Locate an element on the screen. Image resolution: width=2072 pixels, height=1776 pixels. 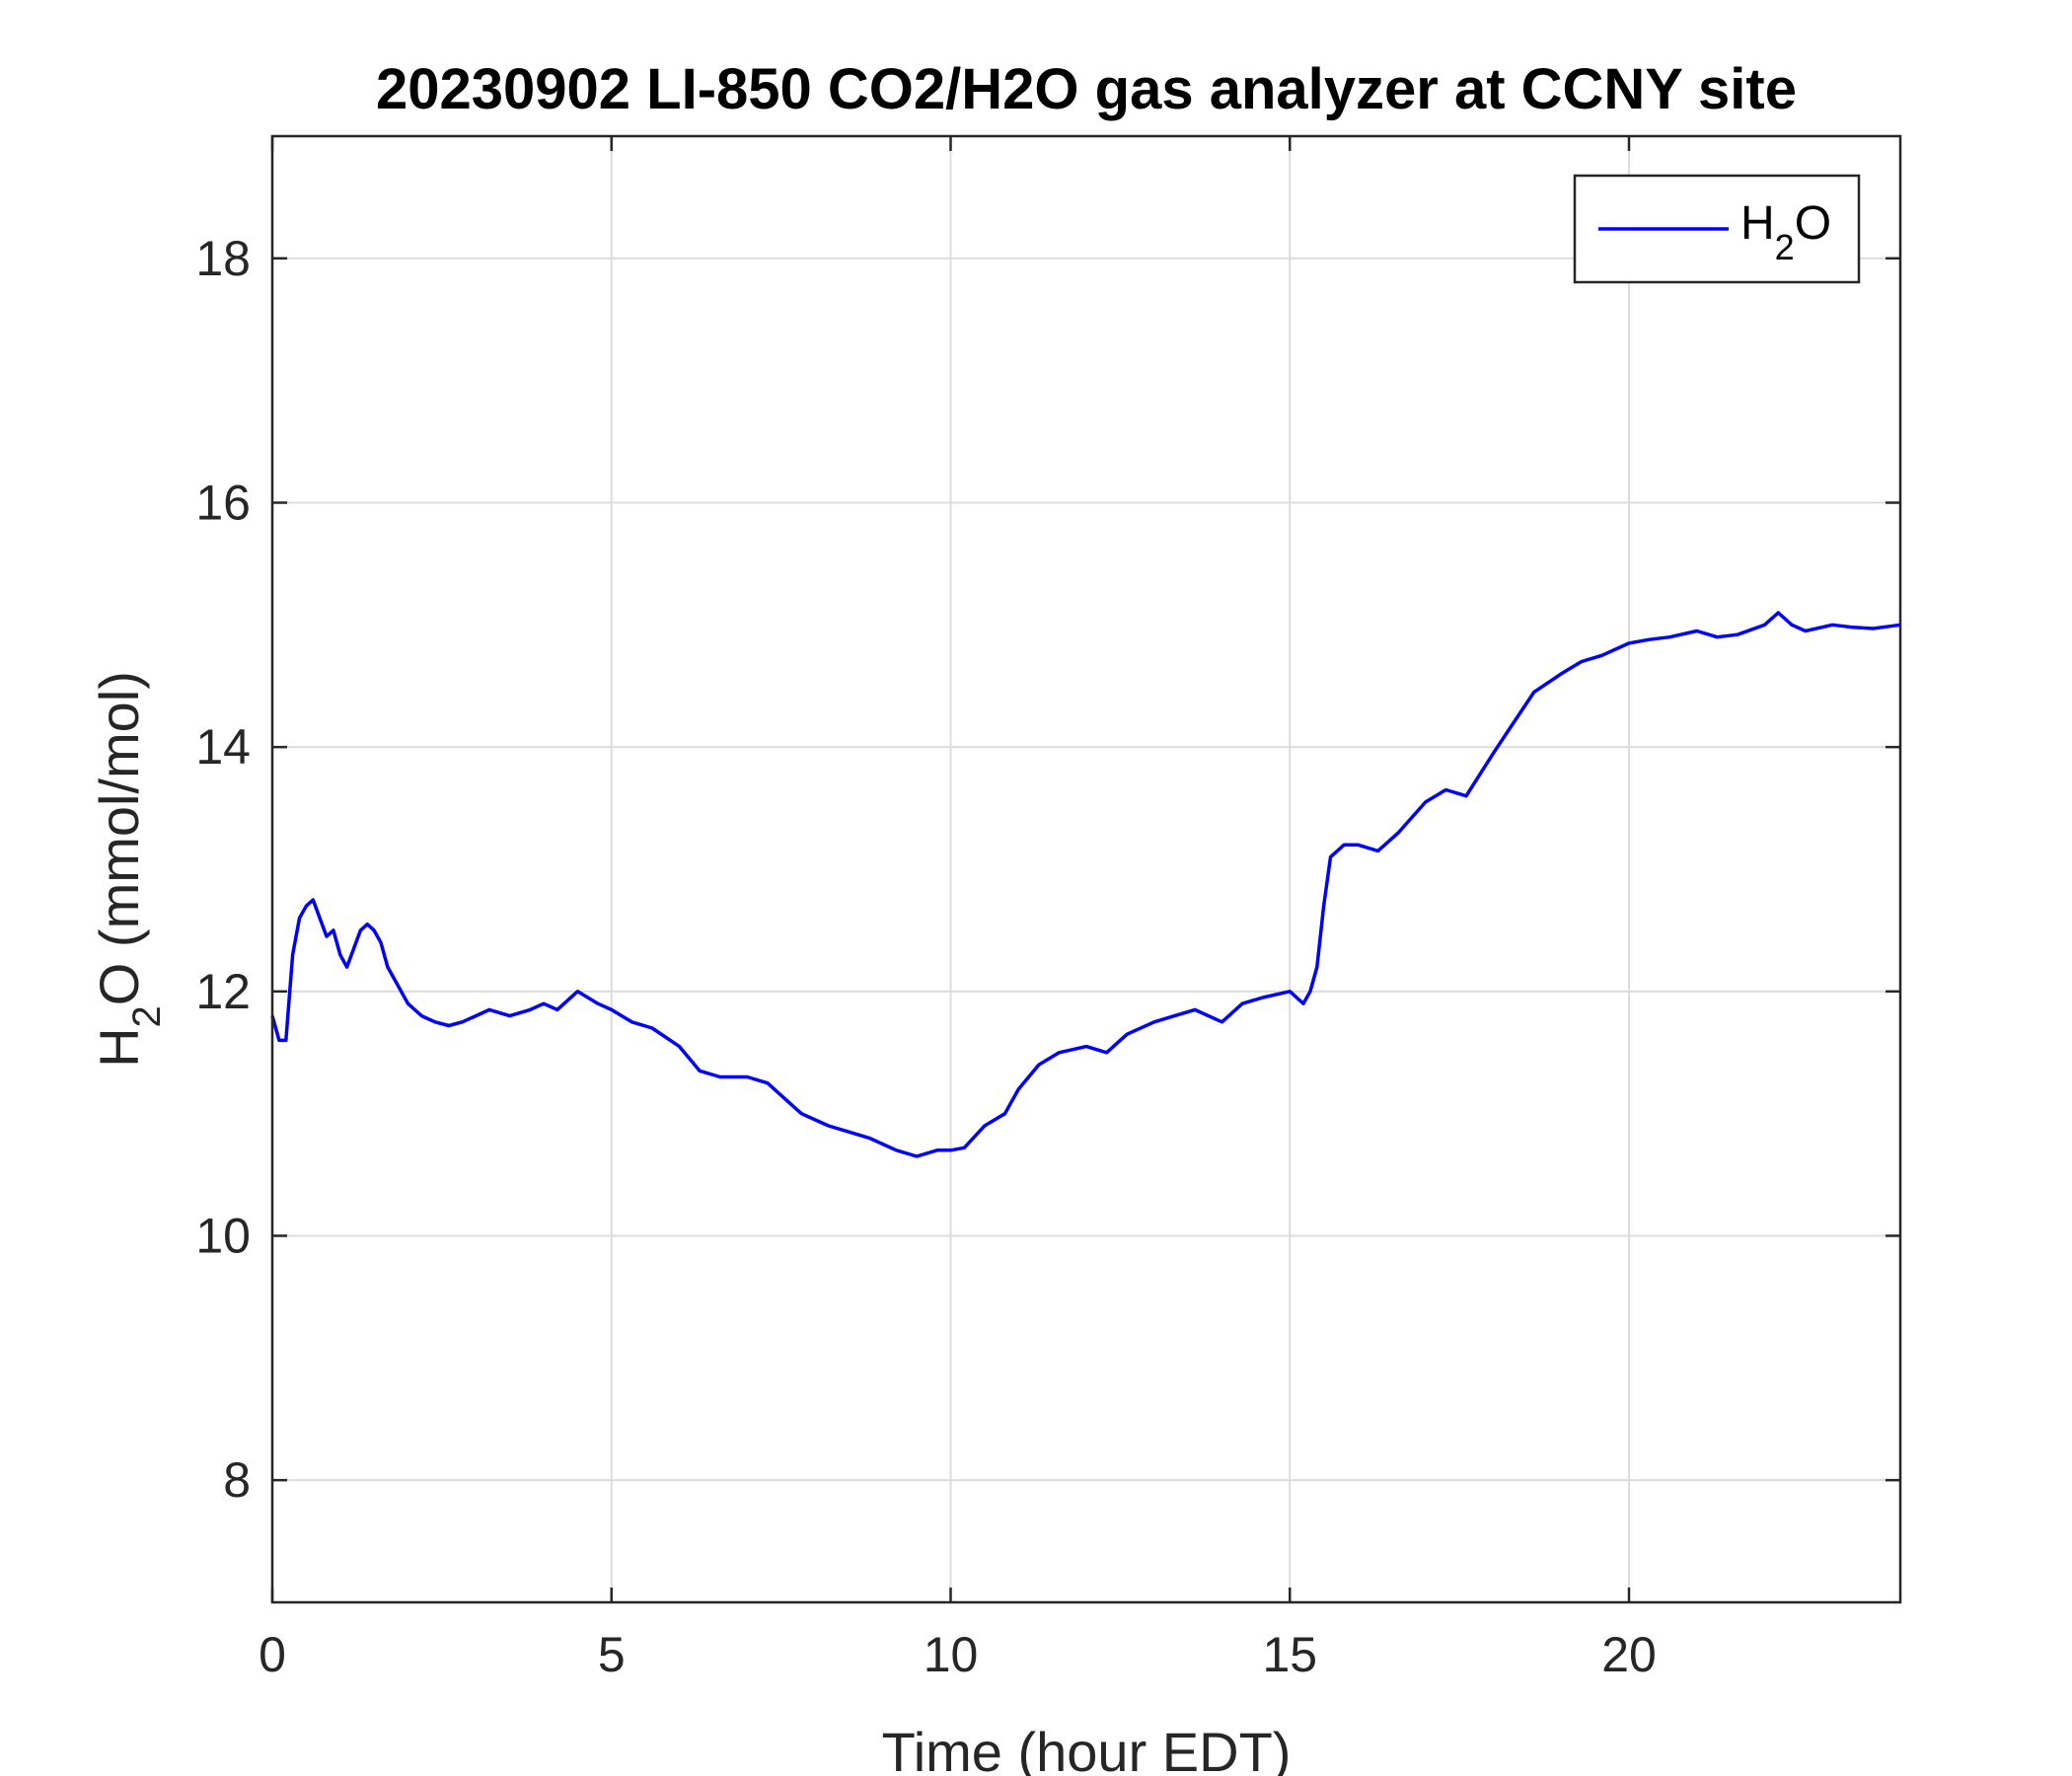
y-tick-label: 12 is located at coordinates (223, 992).